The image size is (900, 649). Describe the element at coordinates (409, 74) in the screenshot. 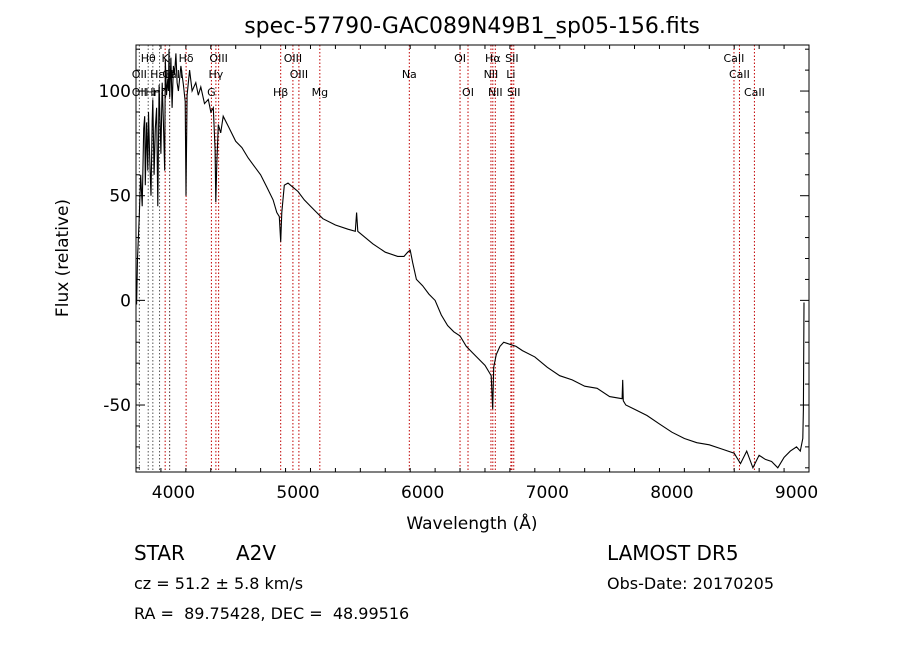

I see `line-label: Na` at that location.